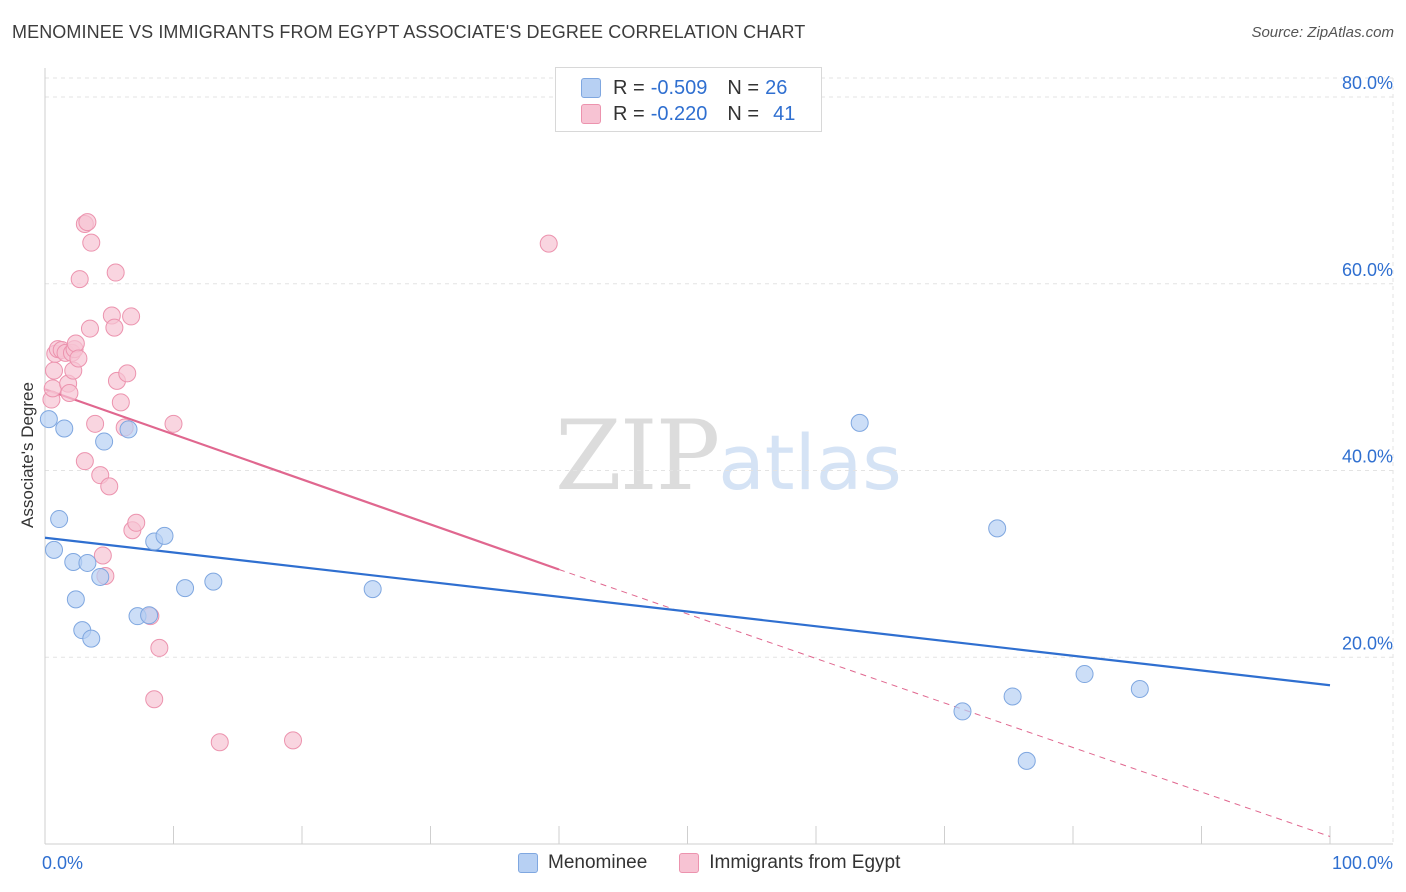 The height and width of the screenshot is (892, 1406). I want to click on legend-item-egypt: Immigrants from Egypt, so click(789, 863).